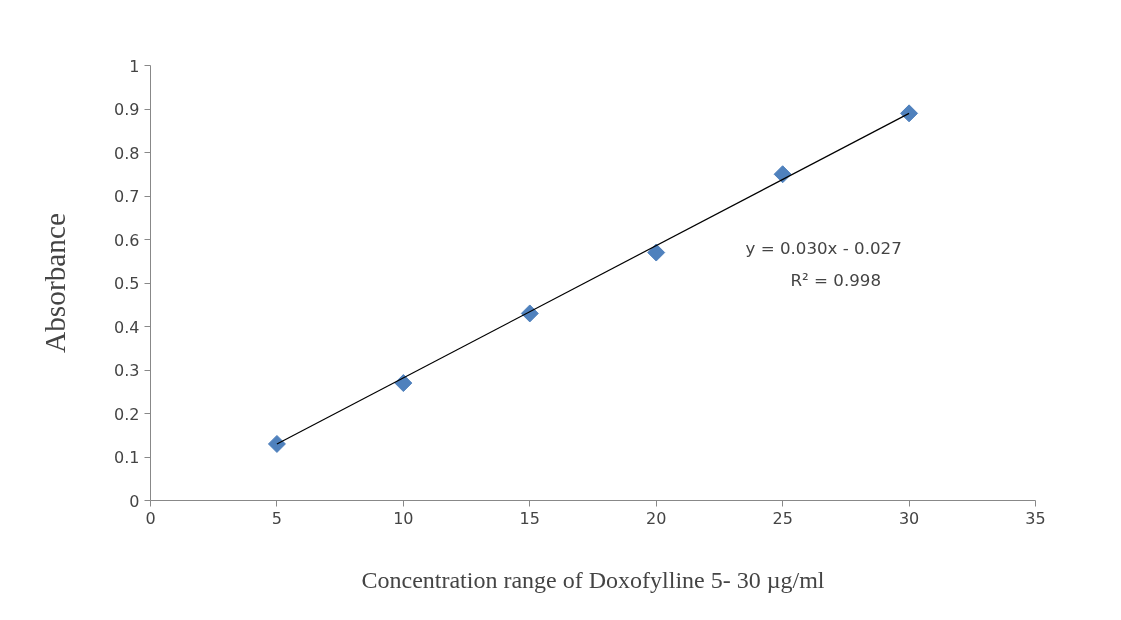 The height and width of the screenshot is (620, 1121). I want to click on y-tick-label: 0.7, so click(127, 196).